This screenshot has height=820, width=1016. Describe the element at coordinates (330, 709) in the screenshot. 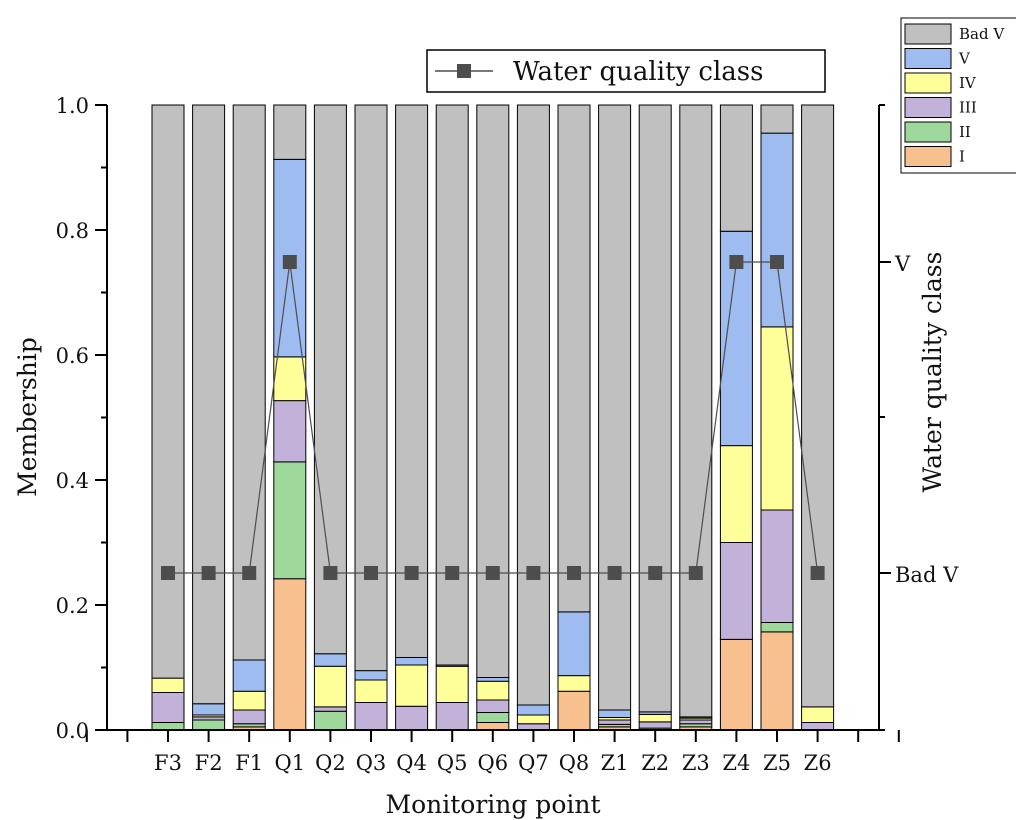

I see `bar-segment-q2-iii` at that location.